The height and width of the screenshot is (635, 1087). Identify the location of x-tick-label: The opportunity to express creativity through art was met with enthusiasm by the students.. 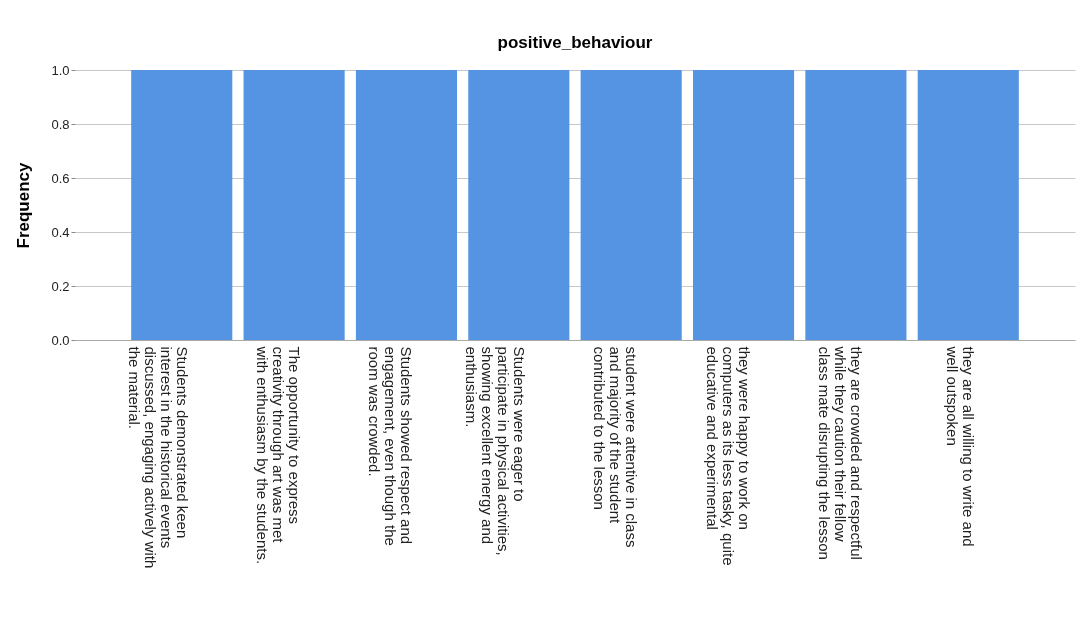
(279, 455).